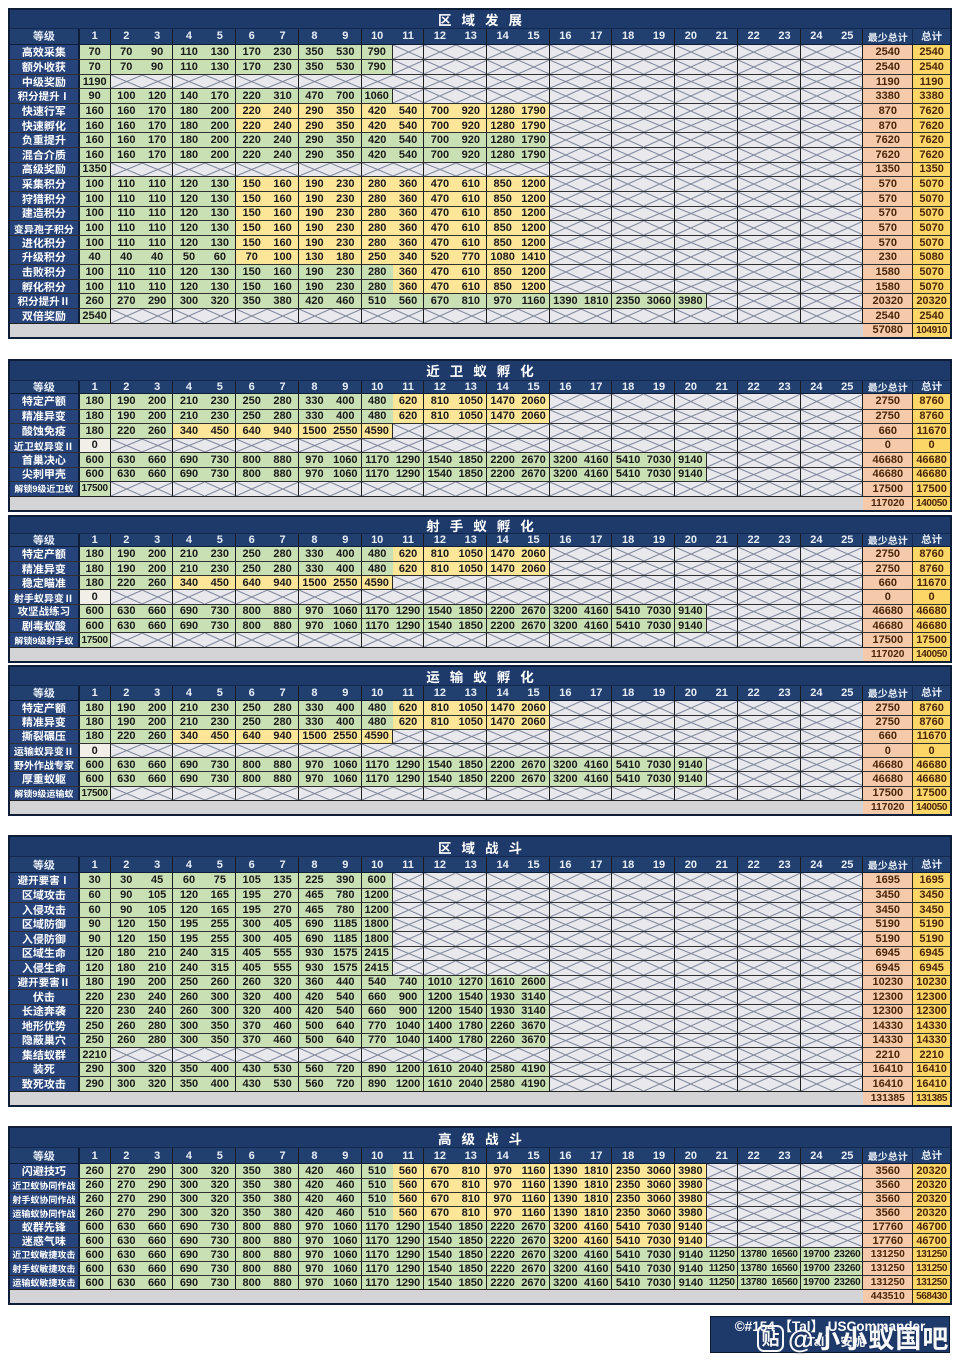 The height and width of the screenshot is (1364, 960). What do you see at coordinates (471, 198) in the screenshot?
I see `value-cell: 610` at bounding box center [471, 198].